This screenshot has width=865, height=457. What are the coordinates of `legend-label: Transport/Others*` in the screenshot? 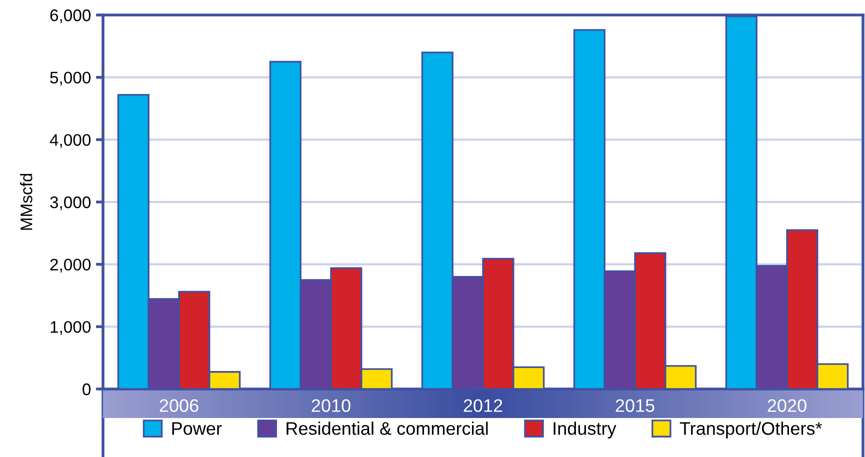 It's located at (751, 430).